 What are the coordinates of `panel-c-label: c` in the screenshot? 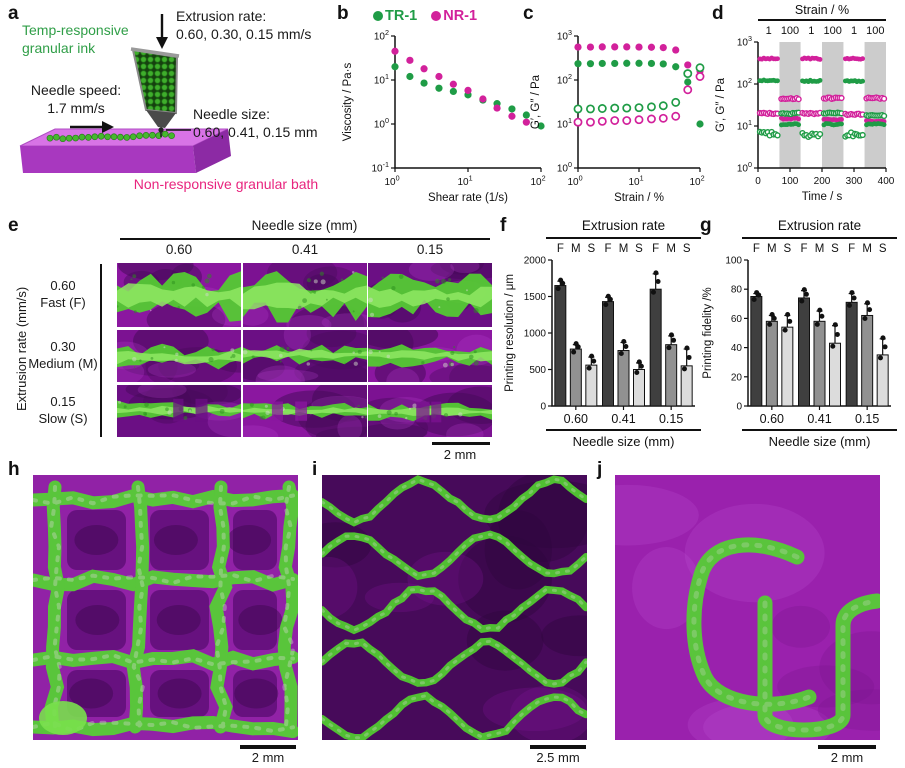 It's located at (528, 13).